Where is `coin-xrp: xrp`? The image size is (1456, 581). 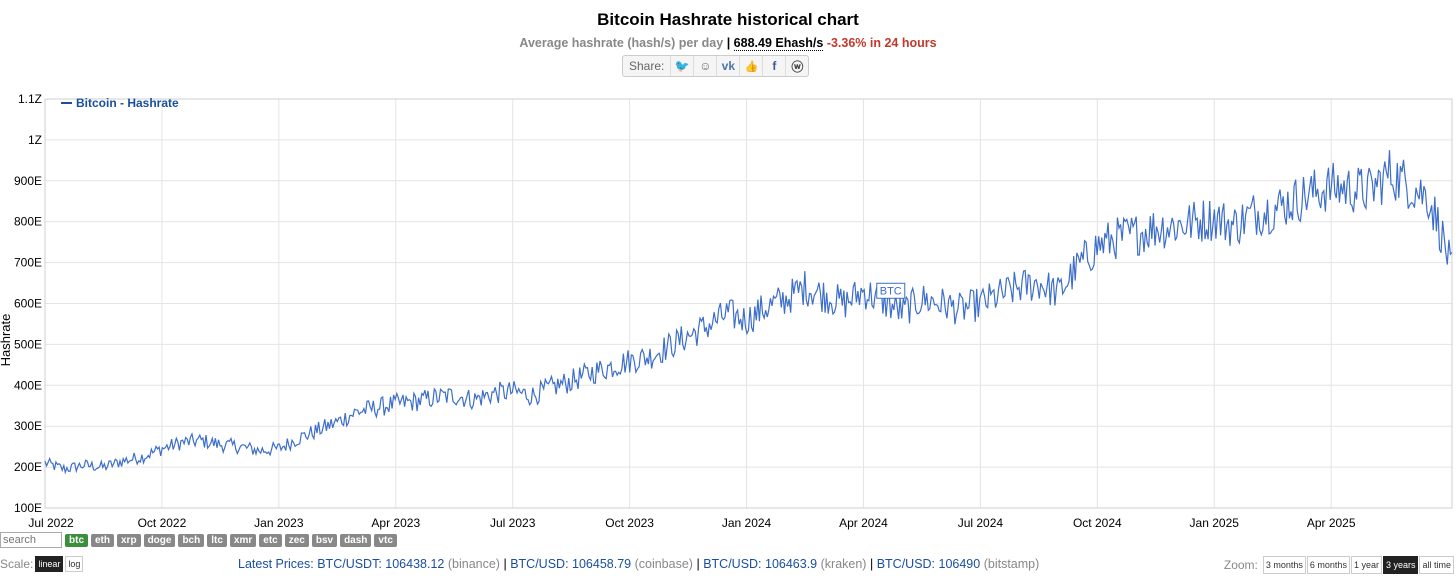 coin-xrp: xrp is located at coordinates (129, 540).